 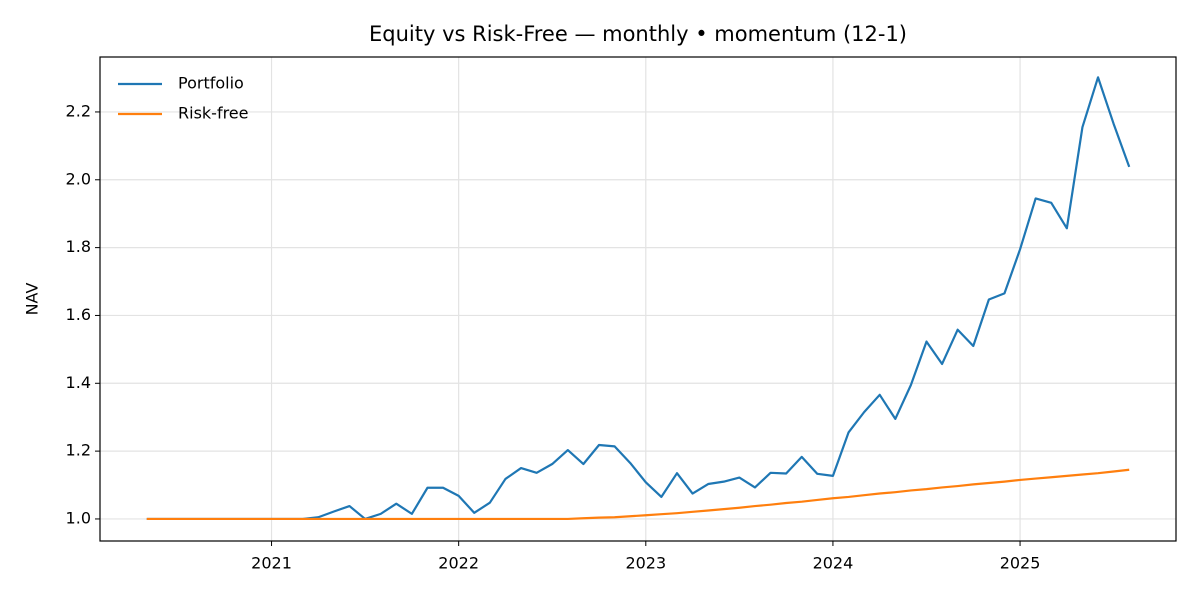 I want to click on x-tick-label: 2022, so click(x=458, y=563).